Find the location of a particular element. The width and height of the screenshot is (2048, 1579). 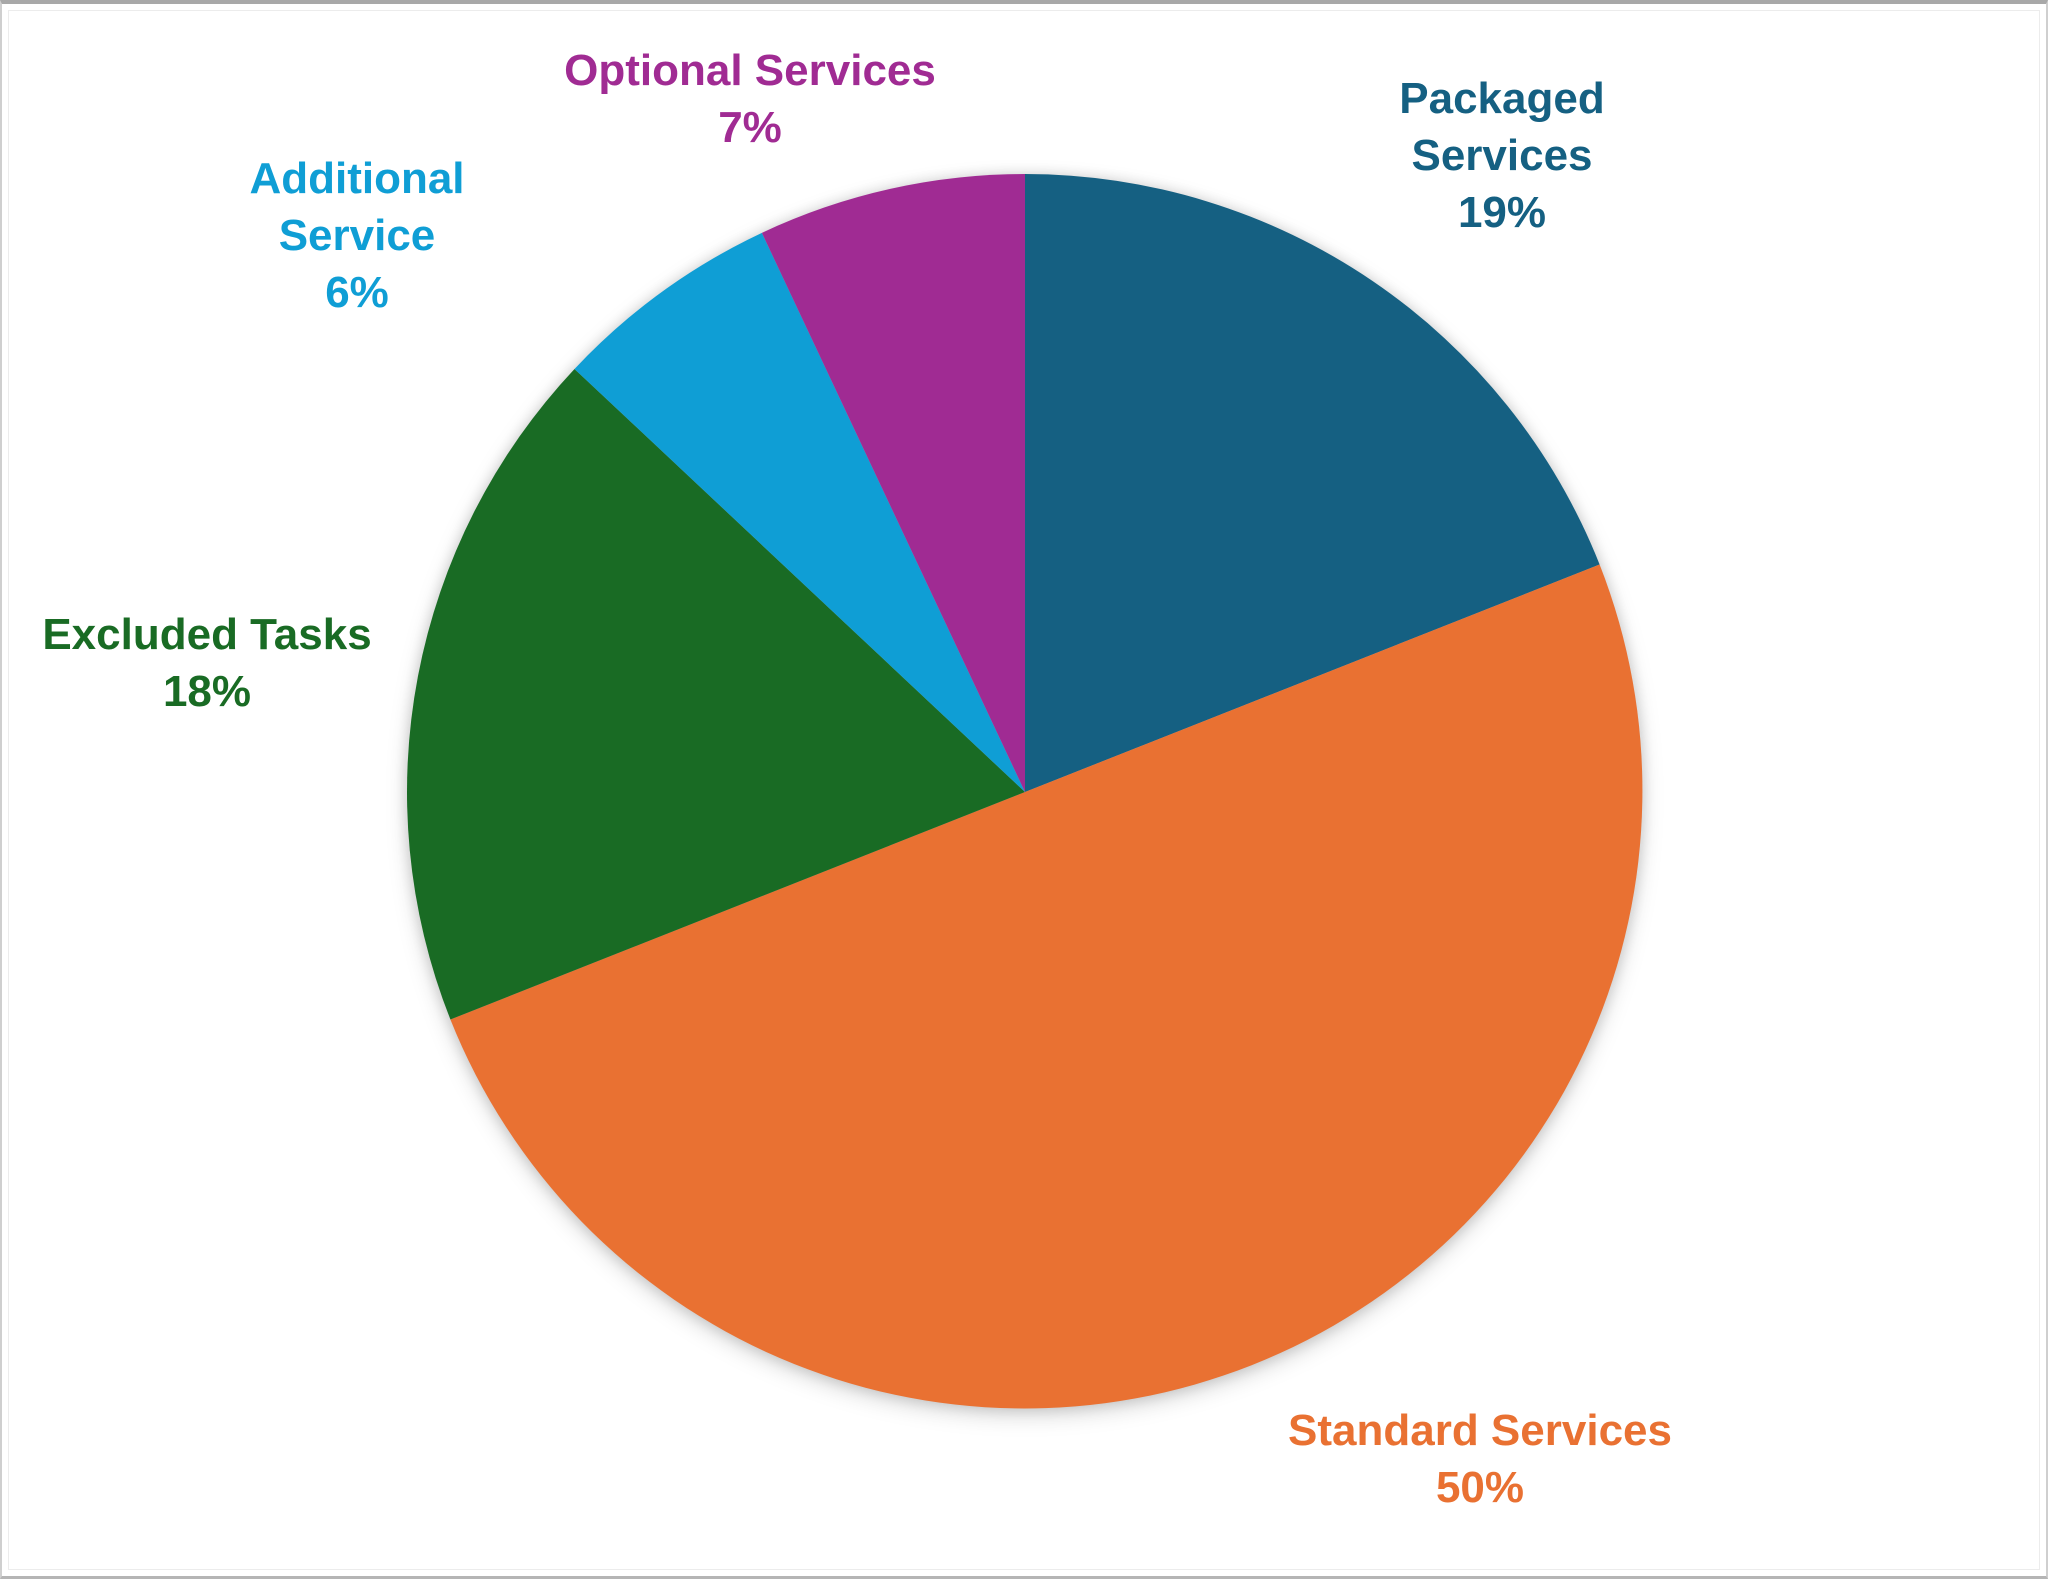

pie-label-category: Standard Services is located at coordinates (1480, 1430).